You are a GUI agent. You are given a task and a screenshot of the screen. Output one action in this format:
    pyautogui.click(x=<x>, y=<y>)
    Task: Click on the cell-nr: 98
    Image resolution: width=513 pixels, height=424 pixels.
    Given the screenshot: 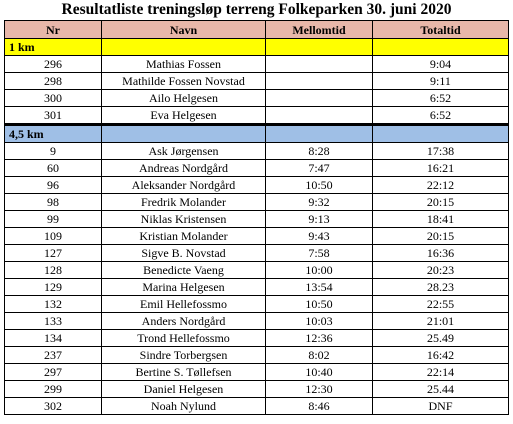 What is the action you would take?
    pyautogui.click(x=53, y=202)
    